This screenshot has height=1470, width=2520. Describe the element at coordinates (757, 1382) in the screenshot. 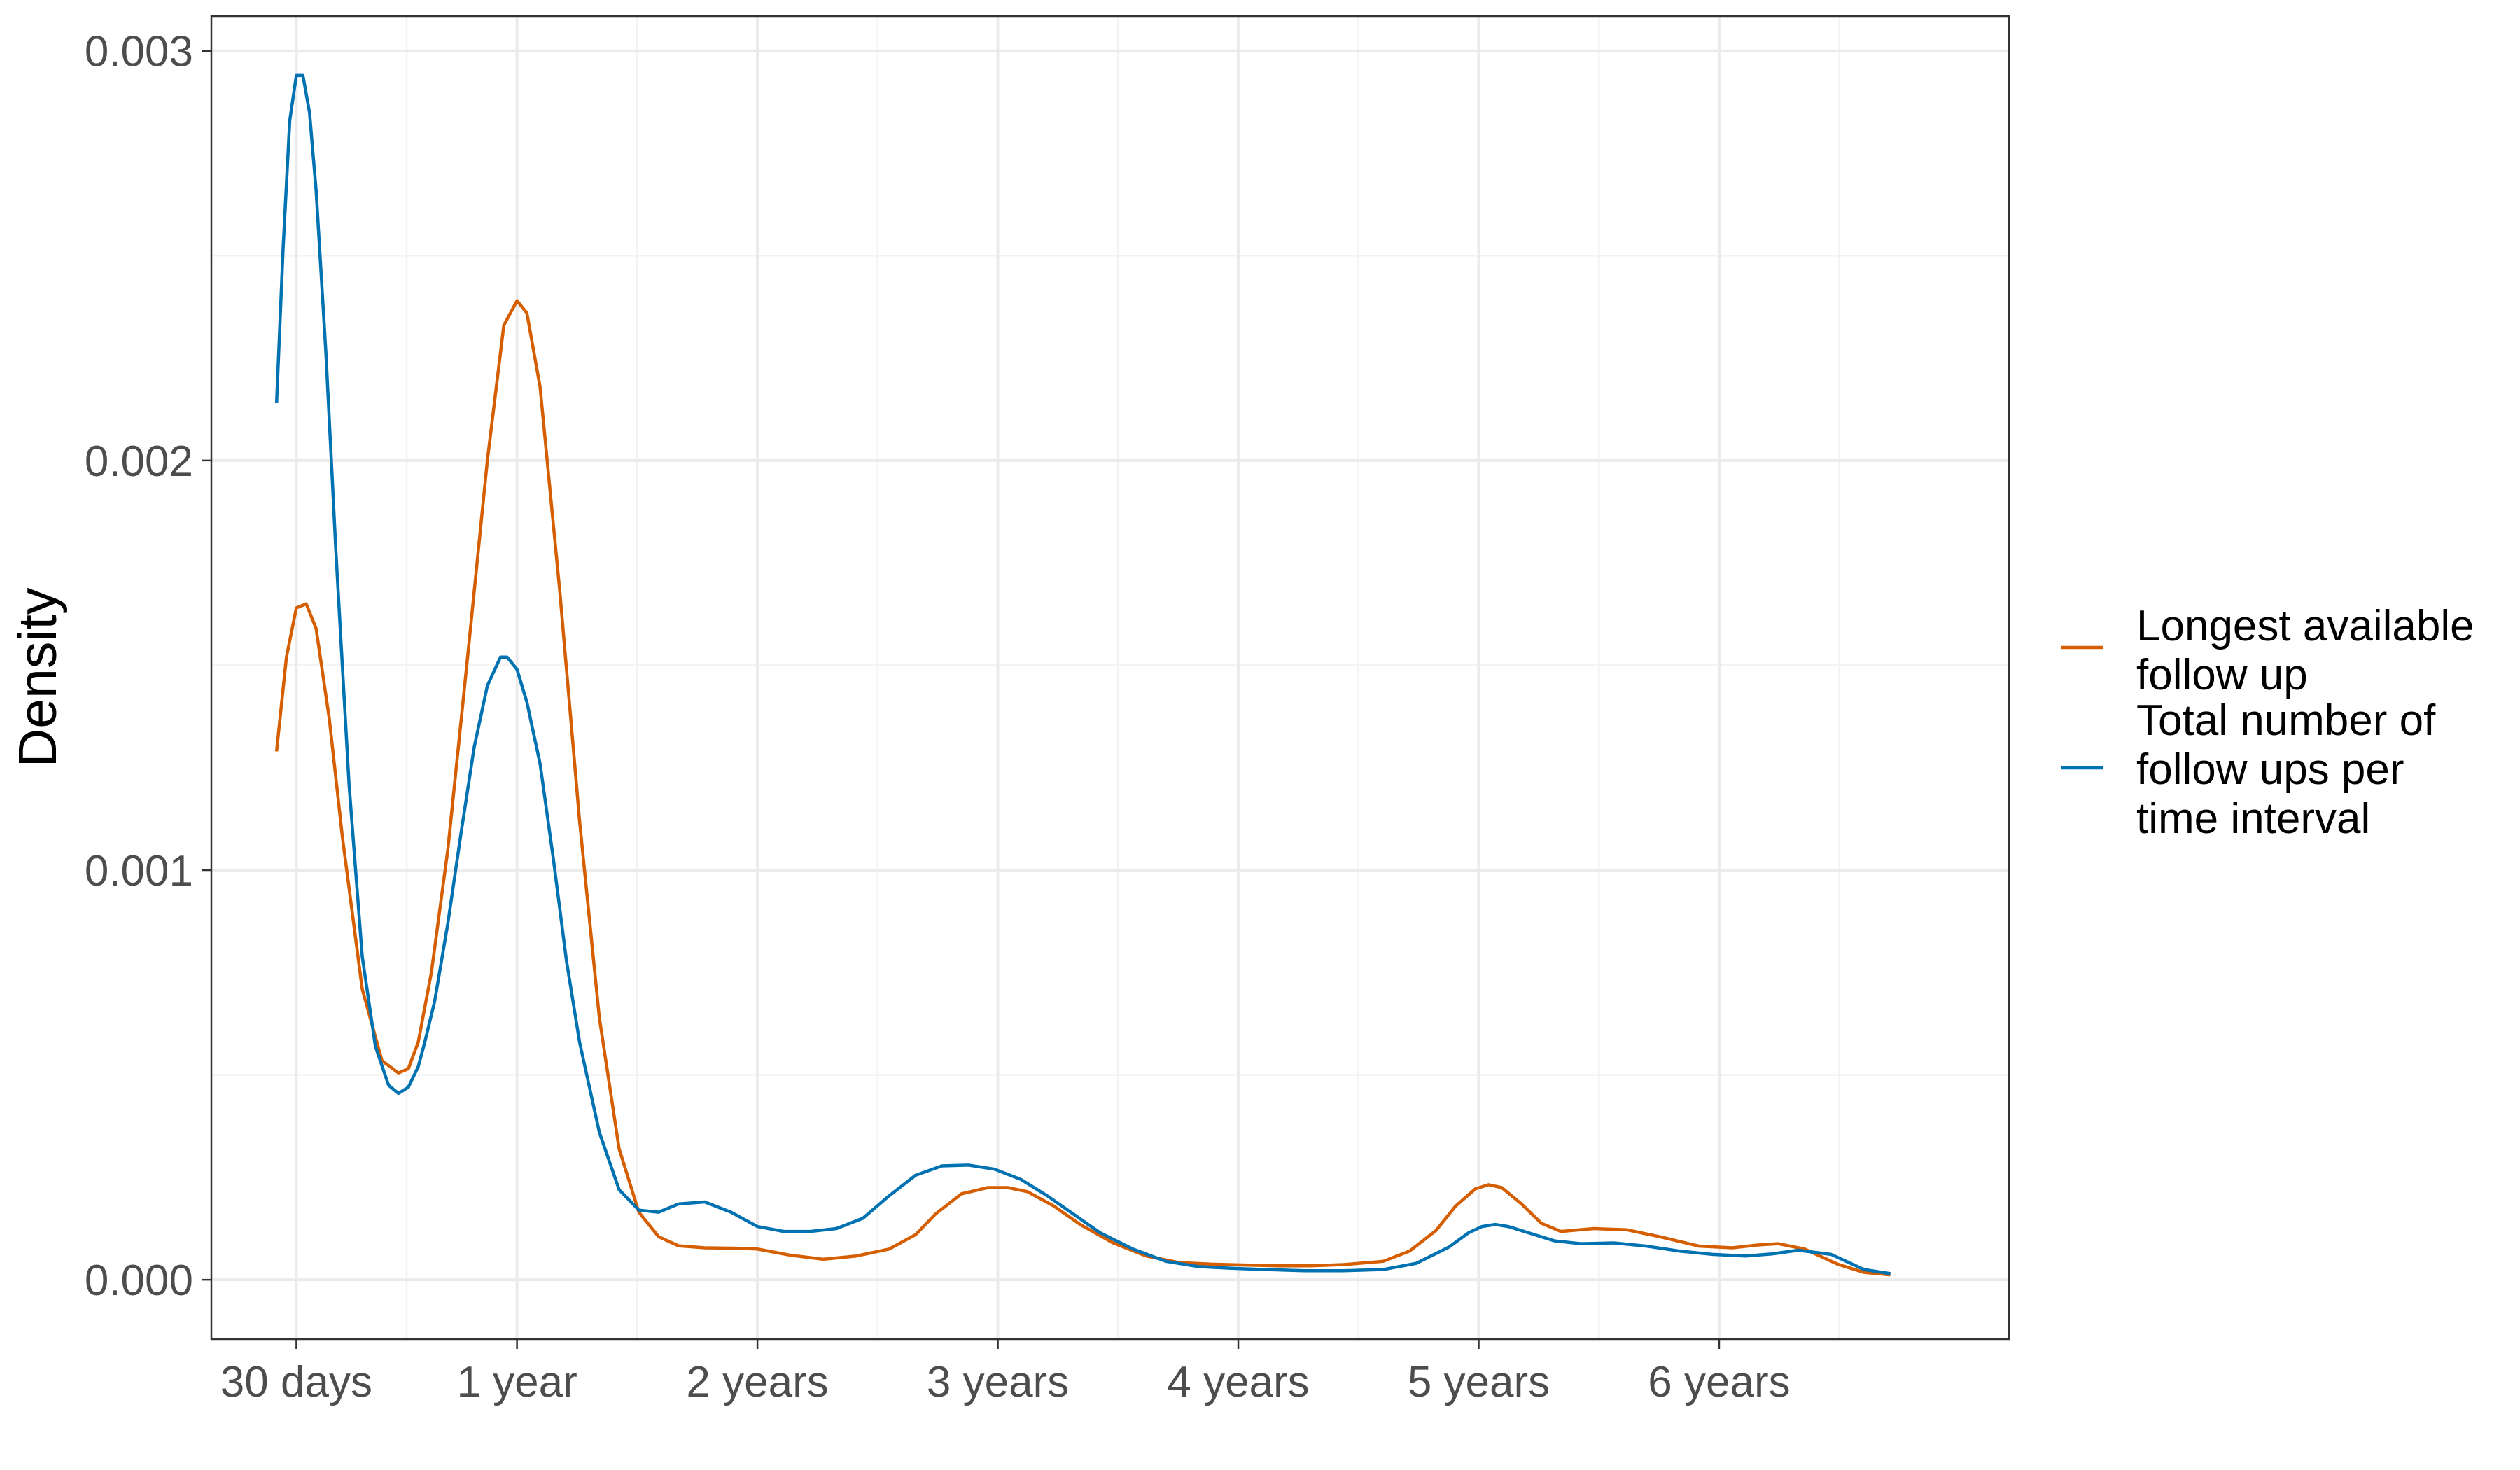

I see `x-tick-label: 2 years` at that location.